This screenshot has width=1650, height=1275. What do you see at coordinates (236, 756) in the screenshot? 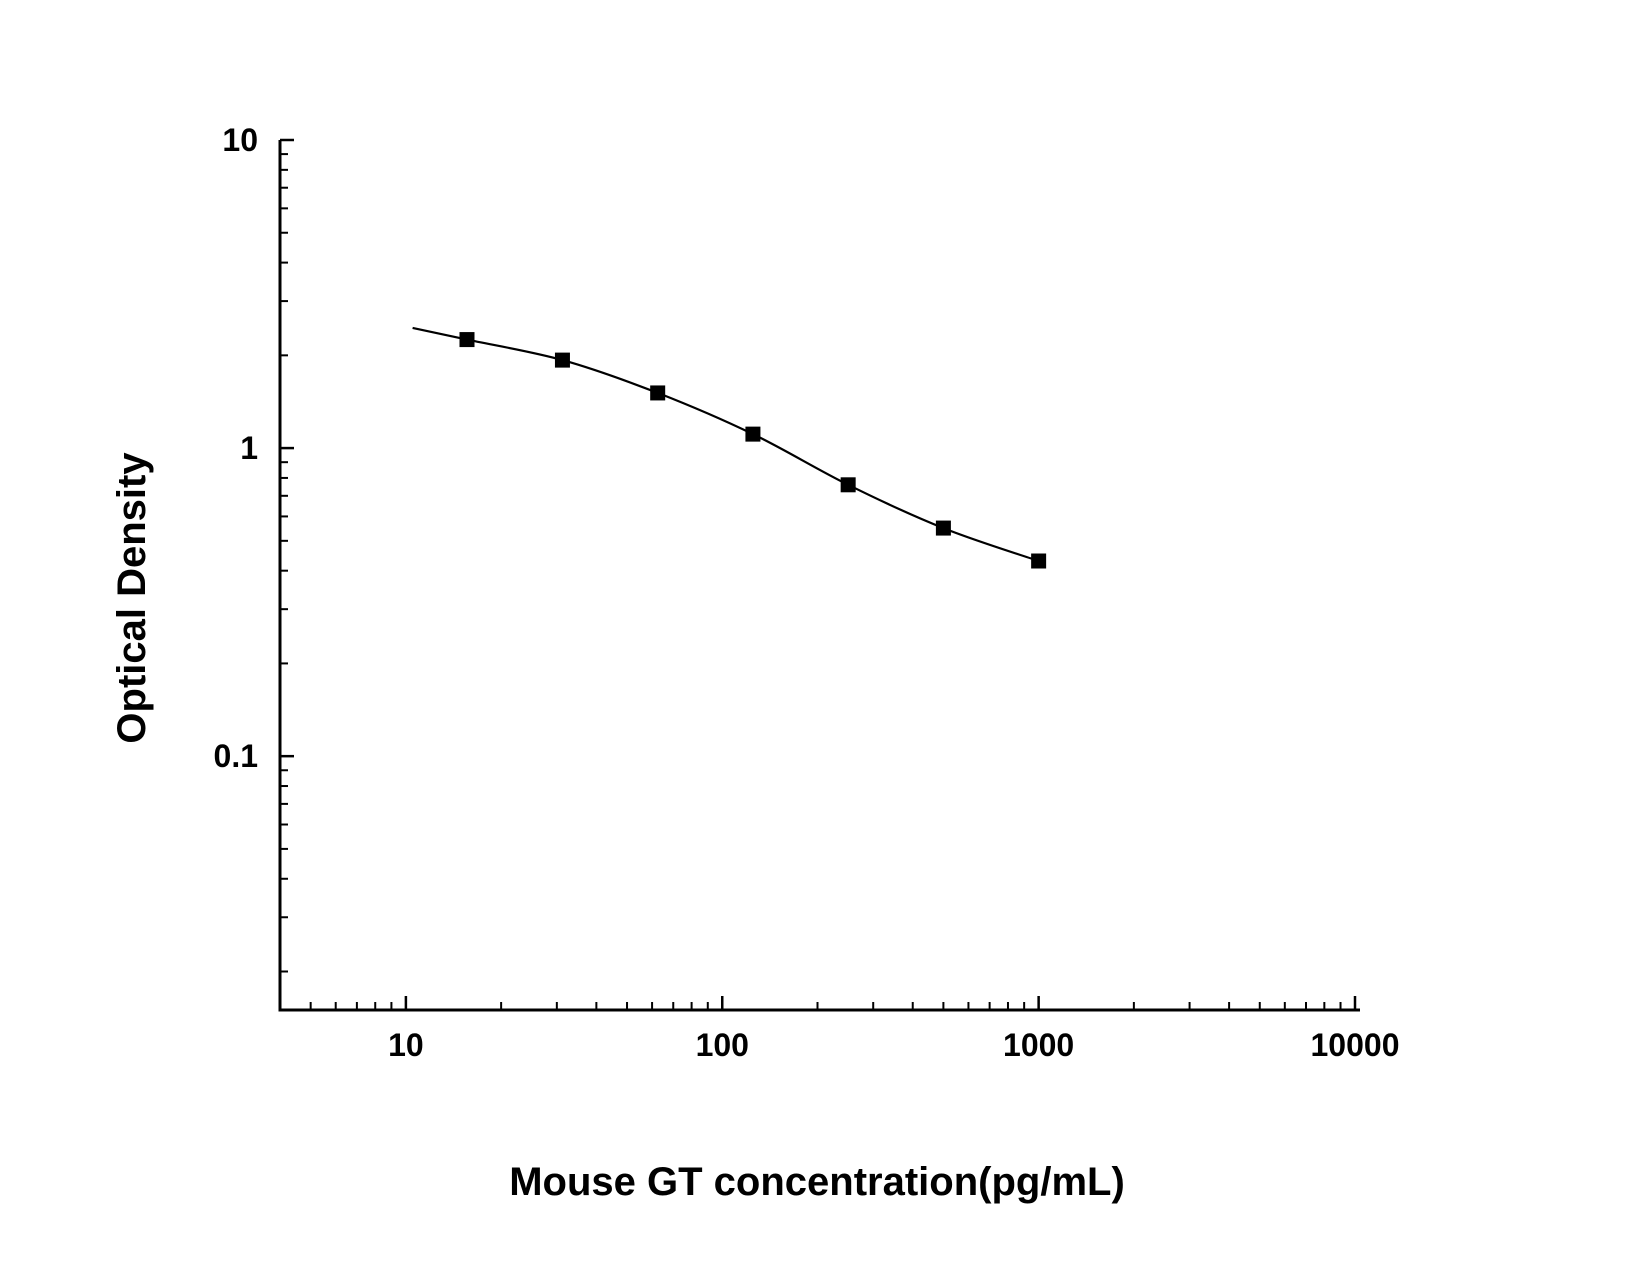
I see `y-tick-label: 0.1` at bounding box center [236, 756].